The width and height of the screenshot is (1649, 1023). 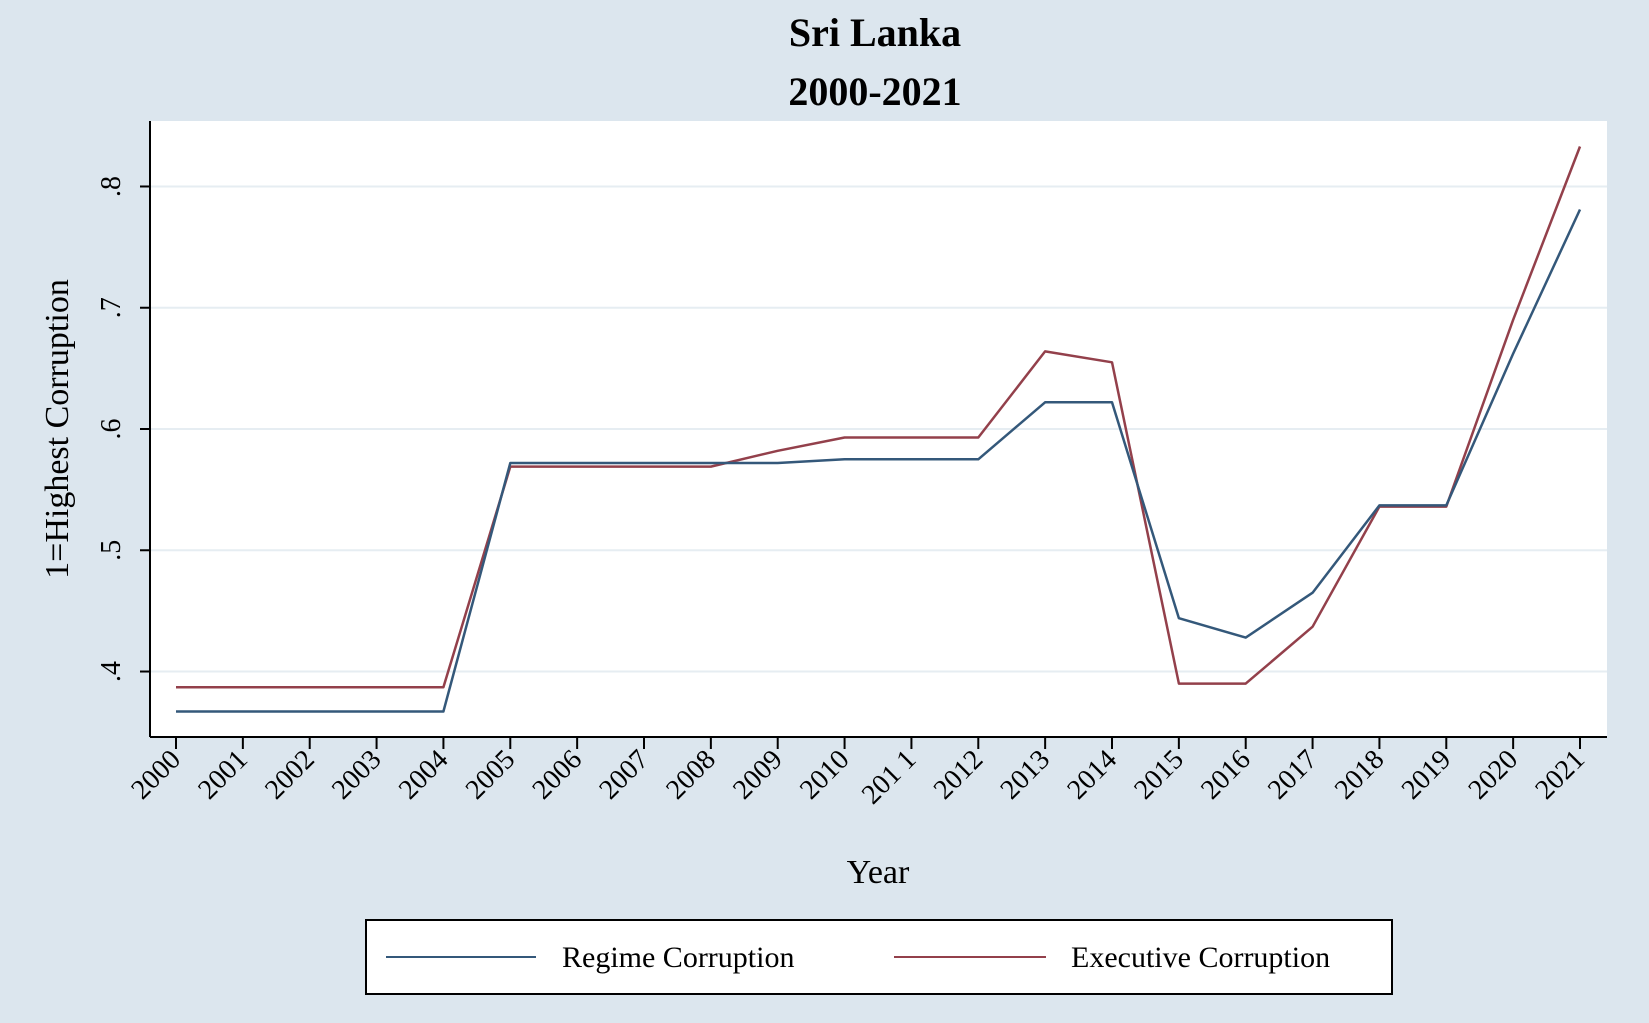 What do you see at coordinates (111, 550) in the screenshot?
I see `y-tick-label-1: .5` at bounding box center [111, 550].